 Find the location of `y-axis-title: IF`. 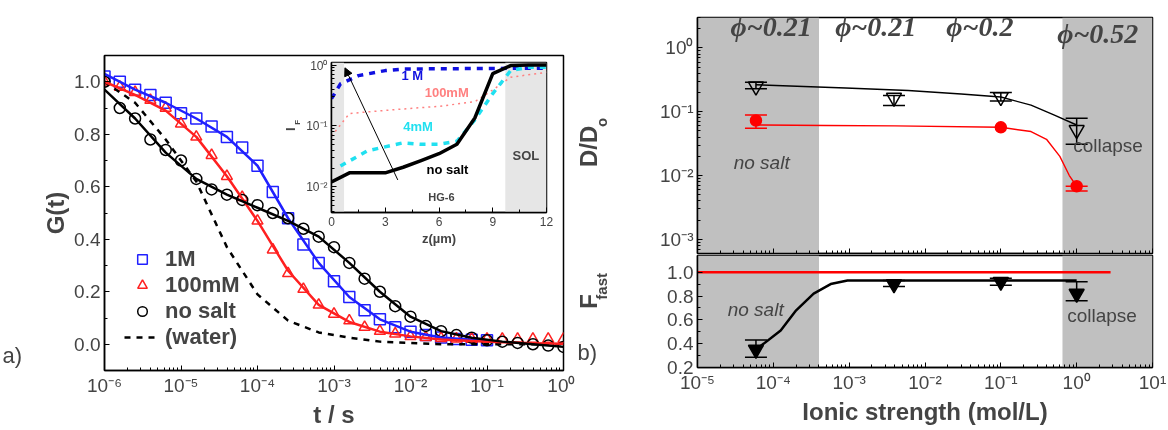

y-axis-title: IF is located at coordinates (292, 125).